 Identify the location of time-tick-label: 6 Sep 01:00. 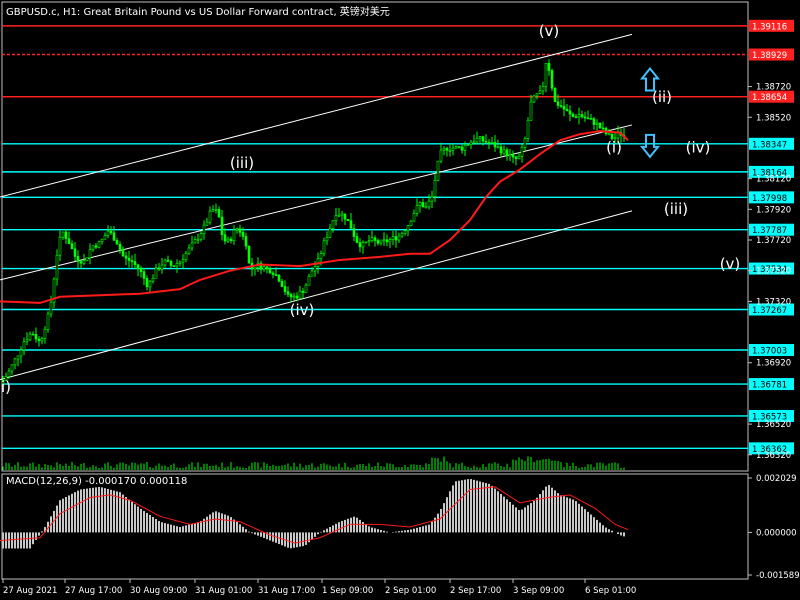
(610, 591).